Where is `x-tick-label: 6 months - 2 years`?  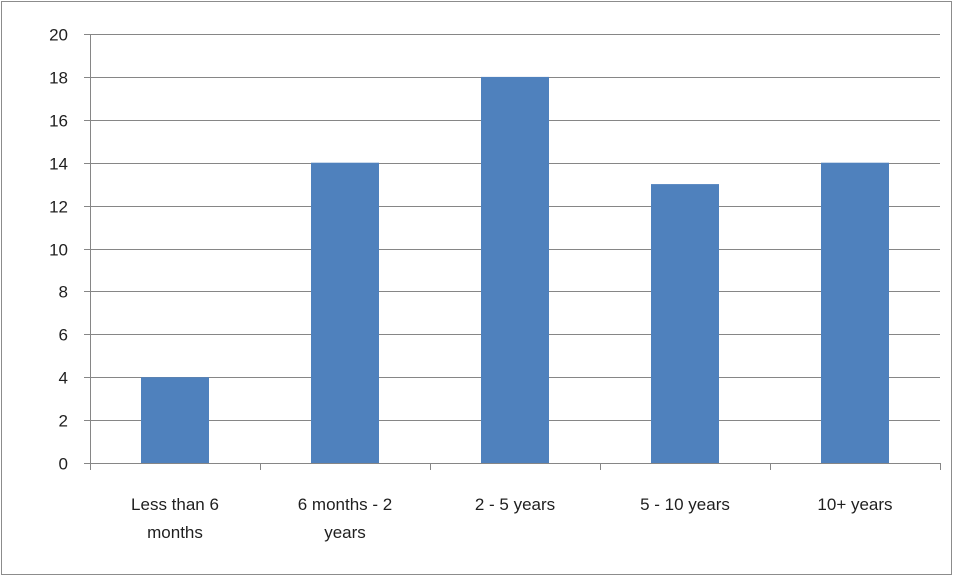
x-tick-label: 6 months - 2 years is located at coordinates (345, 518).